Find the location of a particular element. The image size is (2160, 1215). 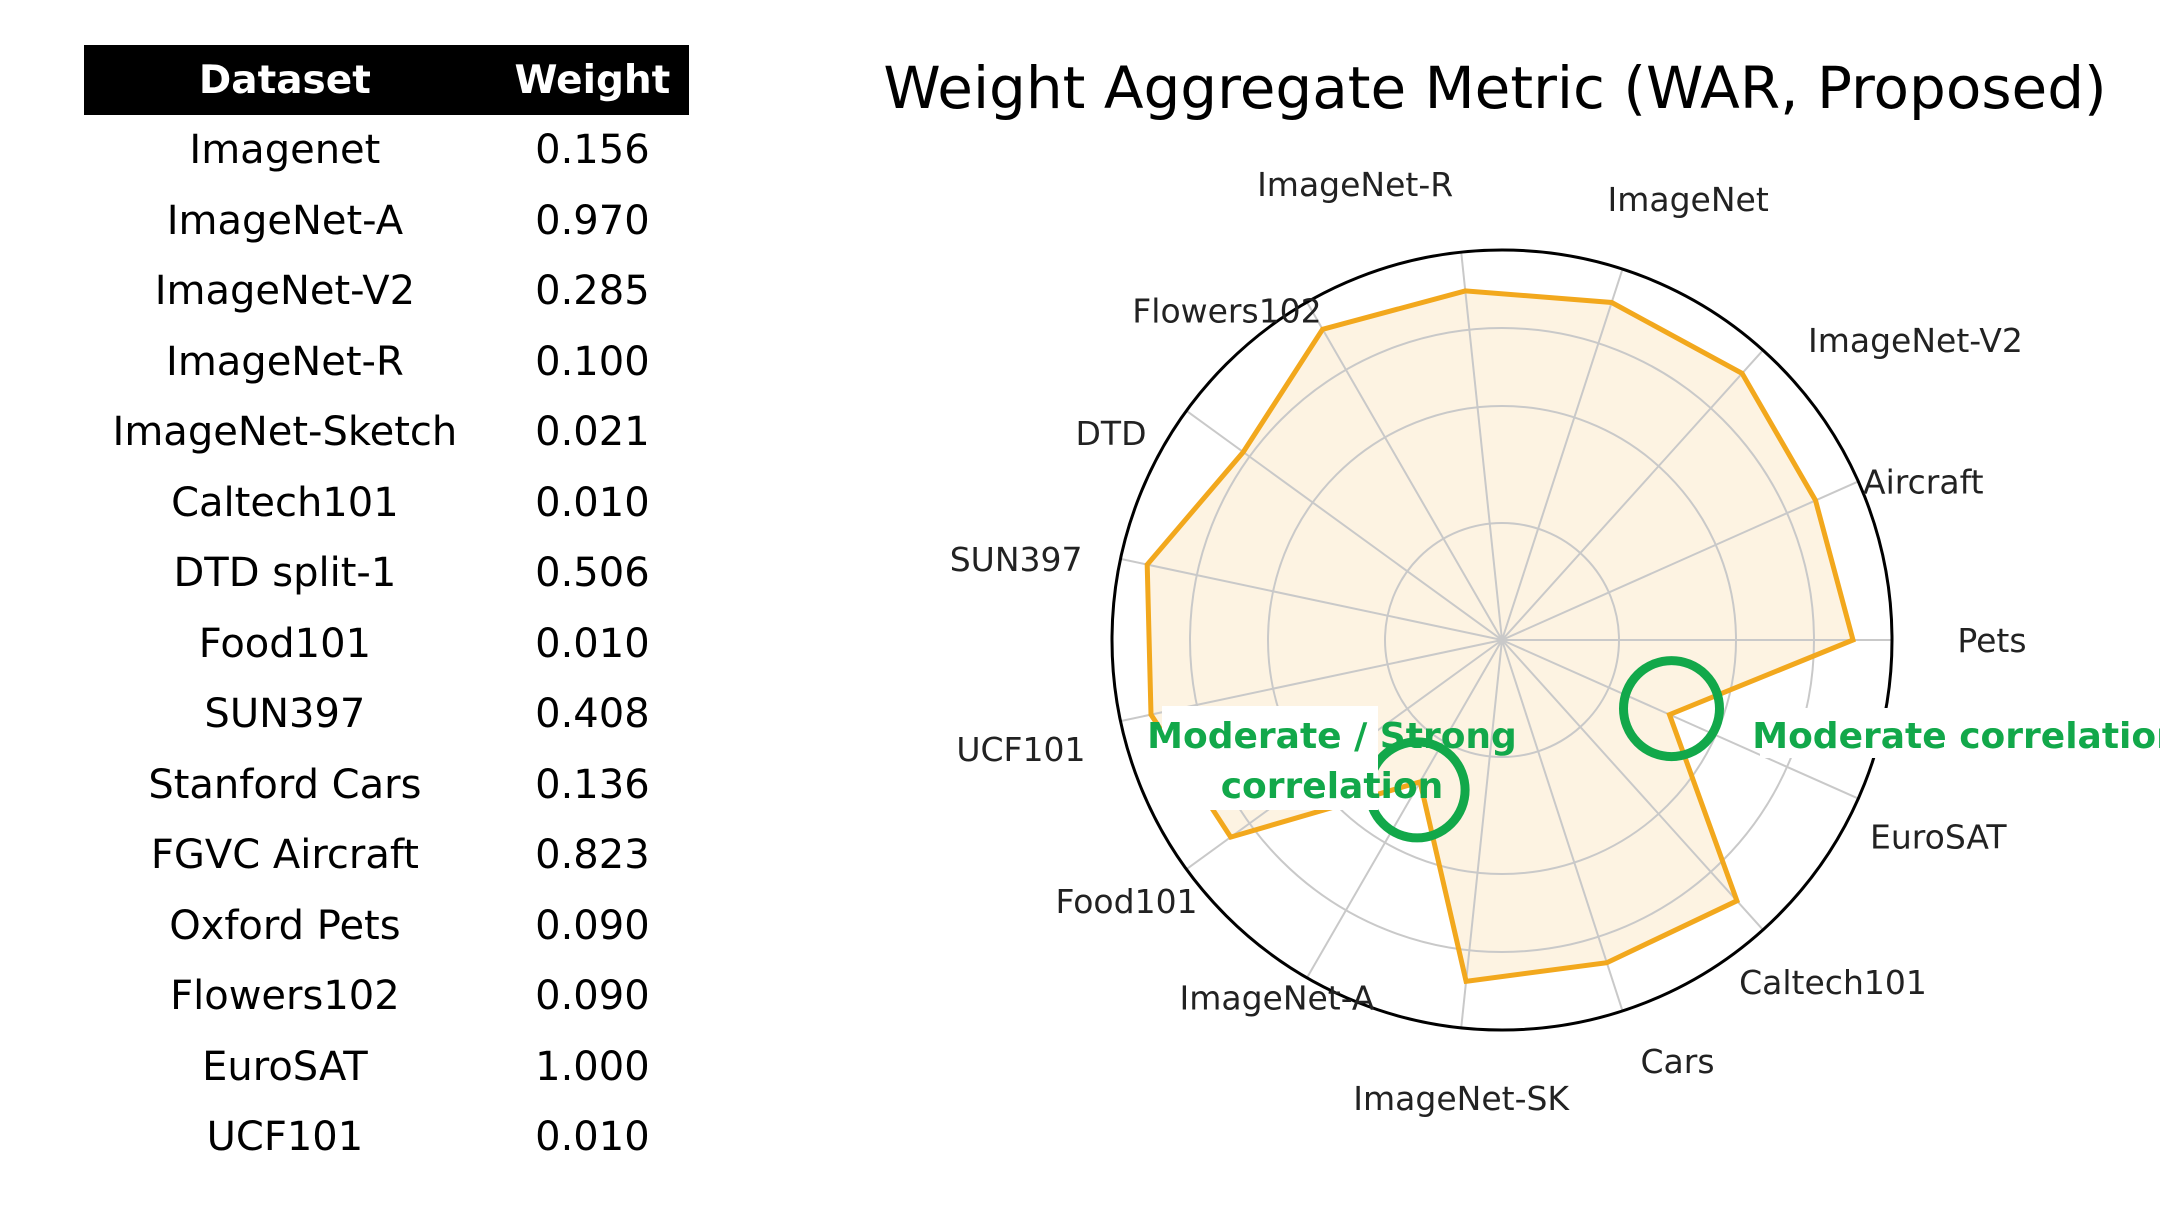

table-row: ImageNet-V2 0.285 is located at coordinates (386, 291).